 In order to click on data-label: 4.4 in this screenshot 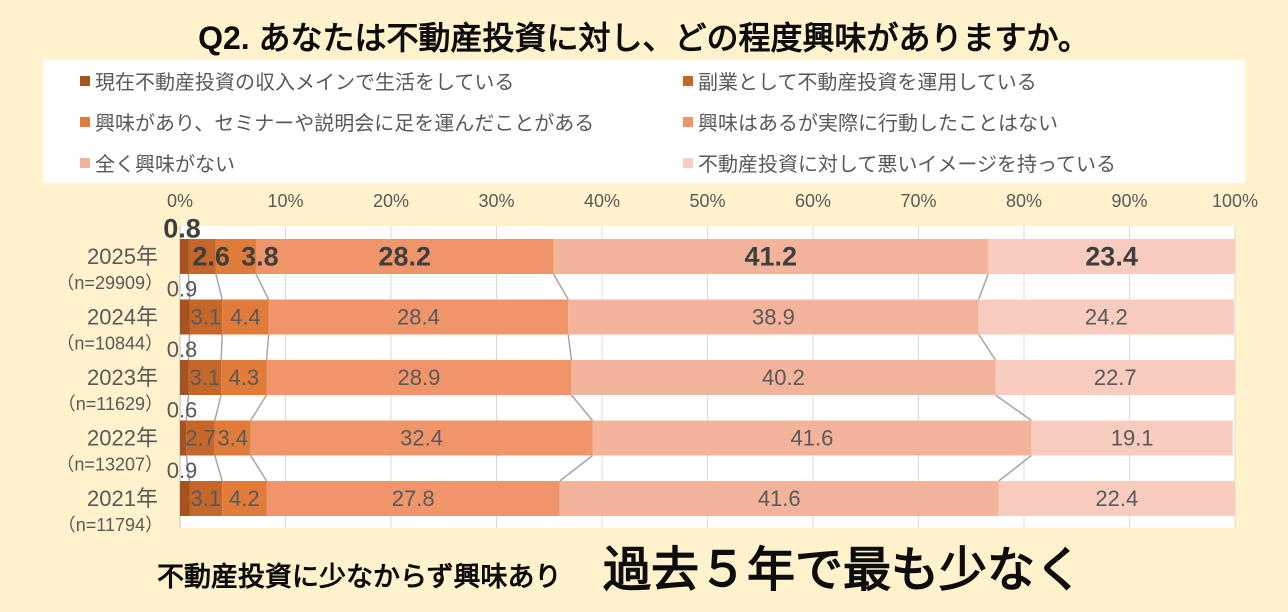, I will do `click(245, 317)`.